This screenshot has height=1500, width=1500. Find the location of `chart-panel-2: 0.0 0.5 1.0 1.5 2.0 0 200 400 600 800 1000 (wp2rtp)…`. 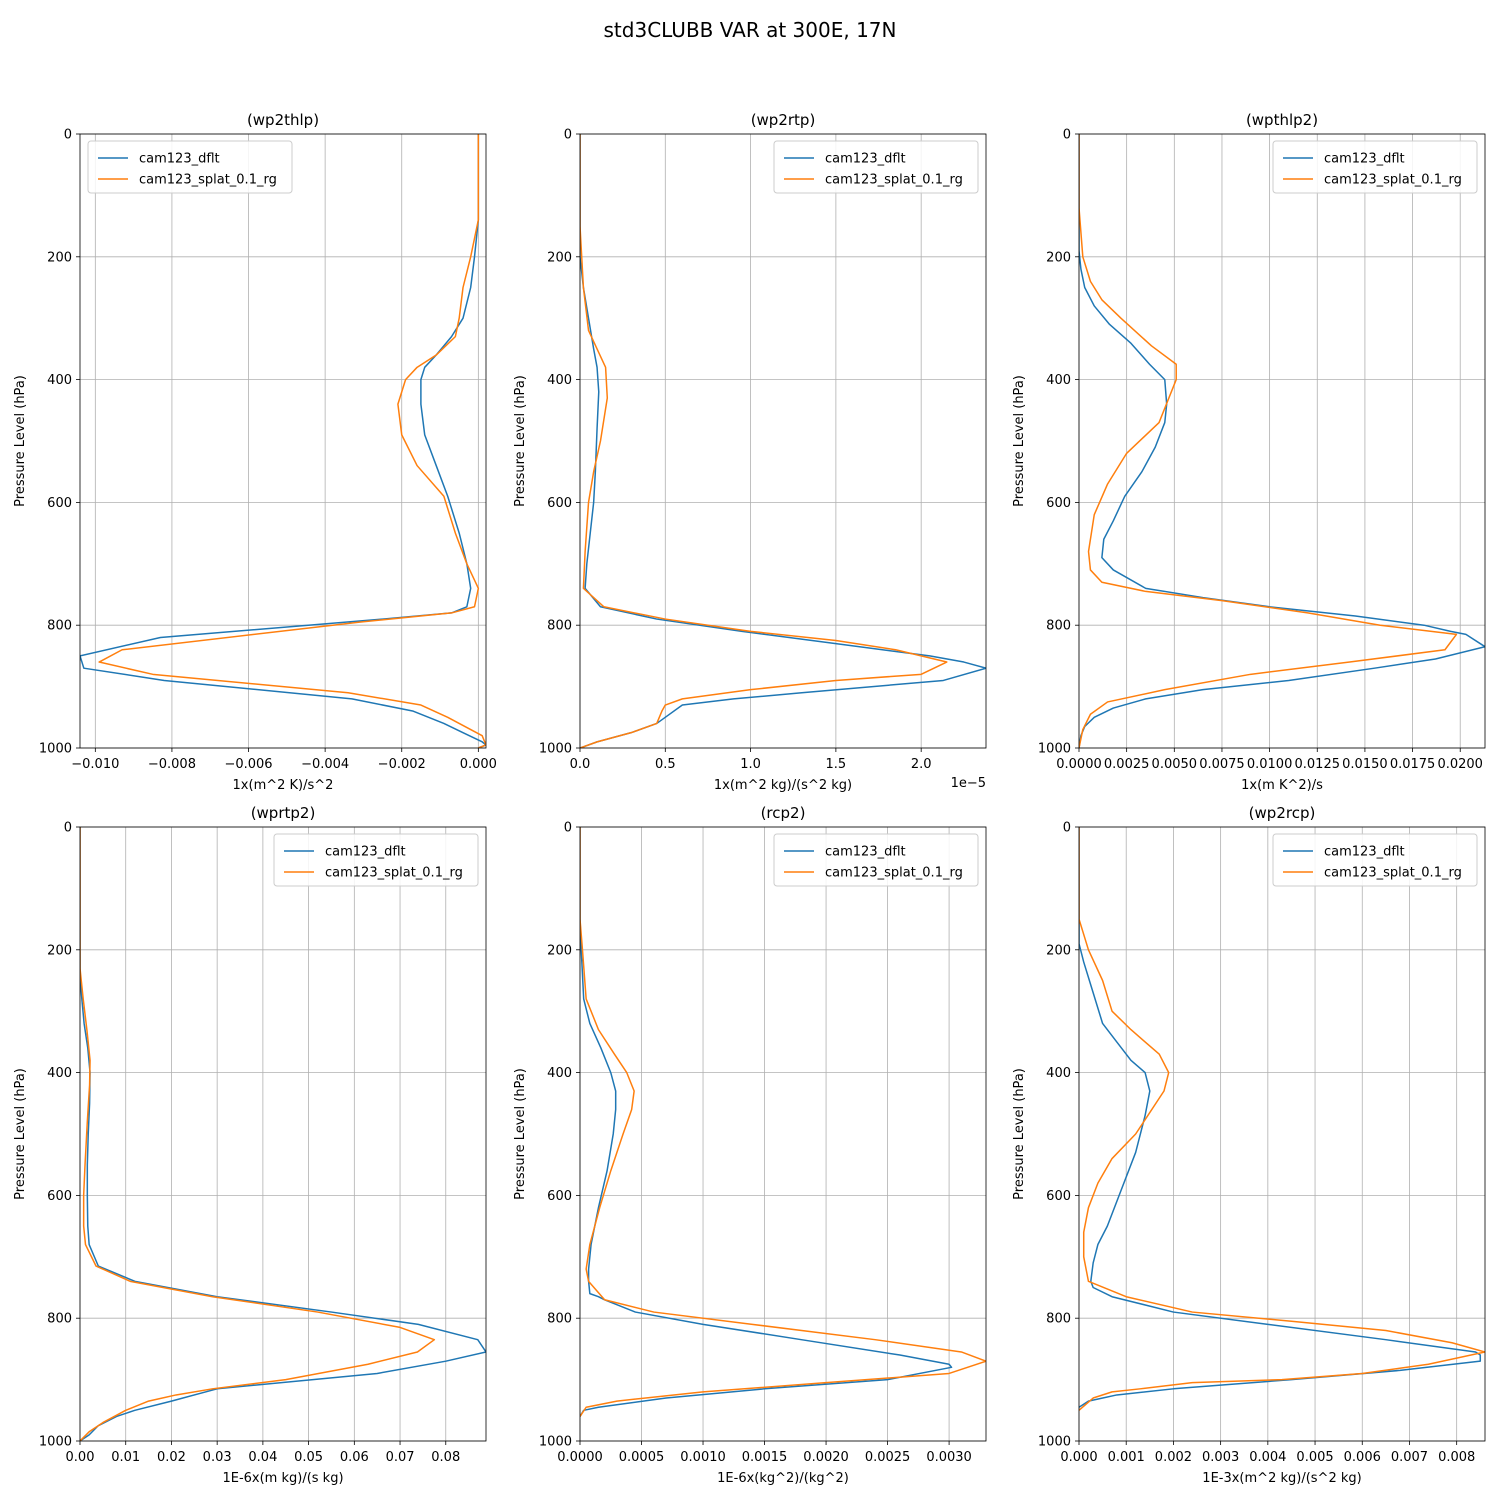

chart-panel-2: 0.0 0.5 1.0 1.5 2.0 0 200 400 600 800 1000 (wp2rtp)… is located at coordinates (750, 452).